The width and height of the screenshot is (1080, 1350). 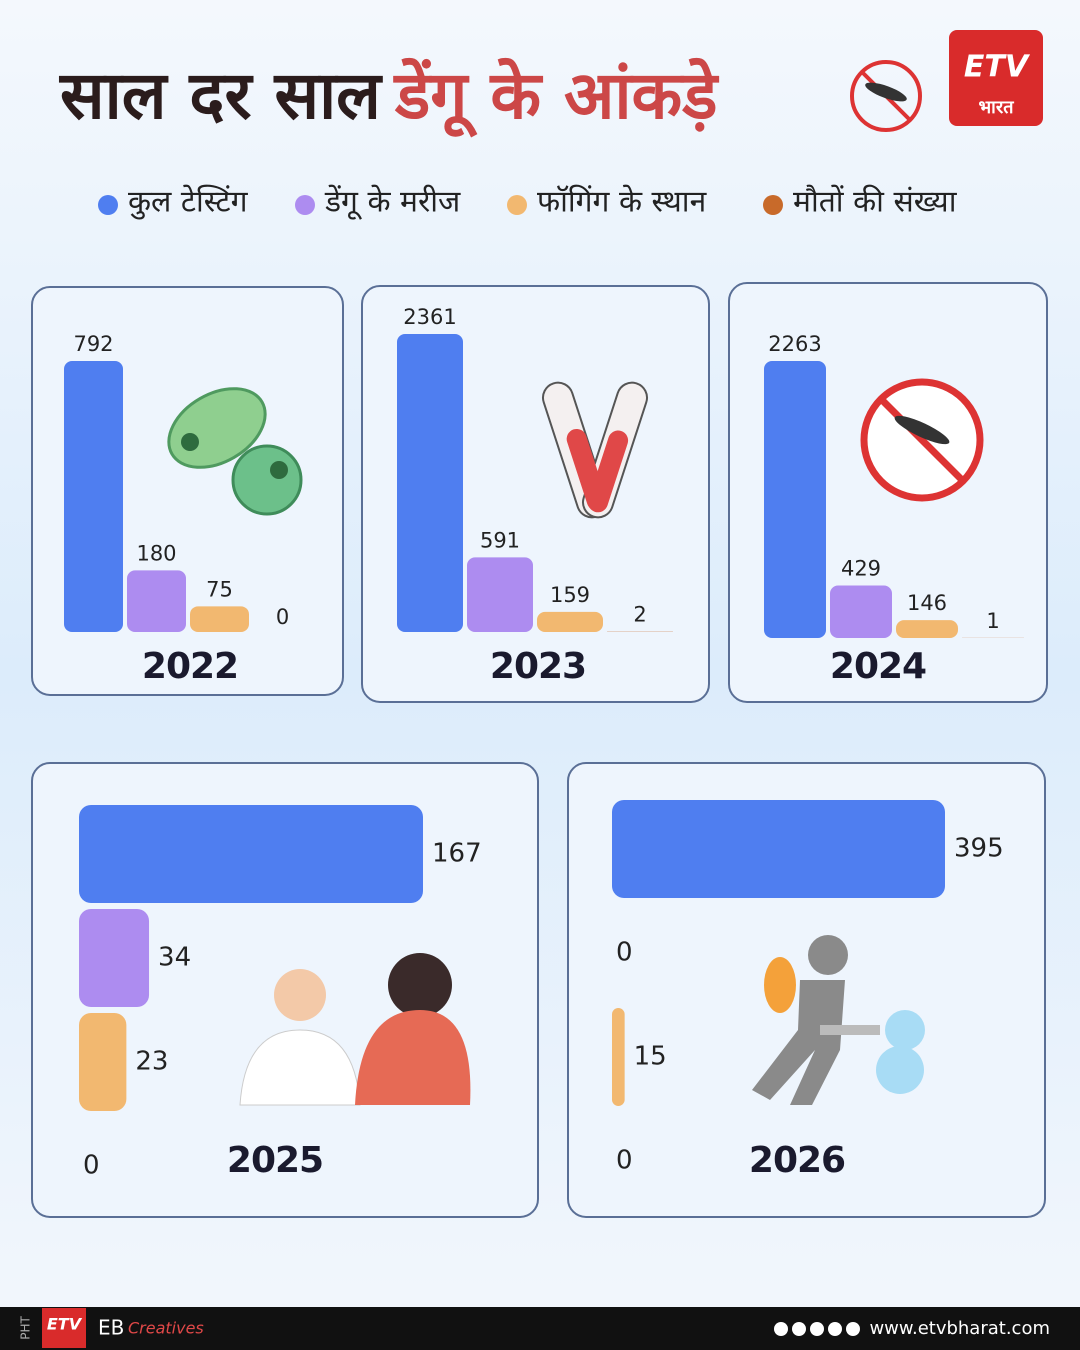 I want to click on doctor-illustration, so click(x=355, y=1029).